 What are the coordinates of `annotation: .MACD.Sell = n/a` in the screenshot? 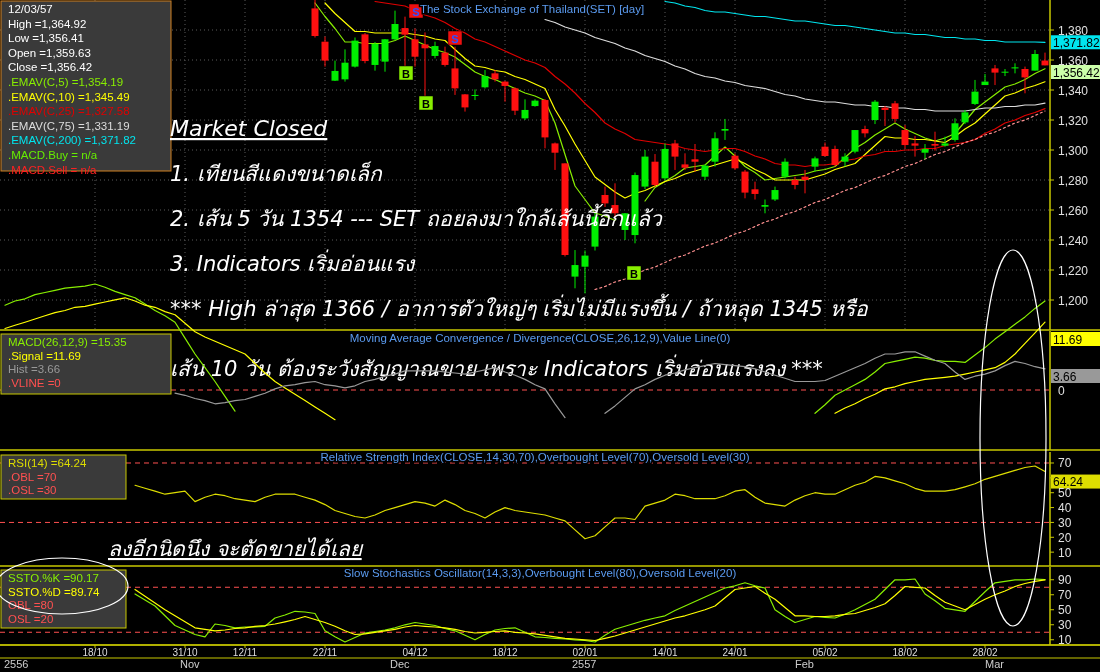 It's located at (53, 169).